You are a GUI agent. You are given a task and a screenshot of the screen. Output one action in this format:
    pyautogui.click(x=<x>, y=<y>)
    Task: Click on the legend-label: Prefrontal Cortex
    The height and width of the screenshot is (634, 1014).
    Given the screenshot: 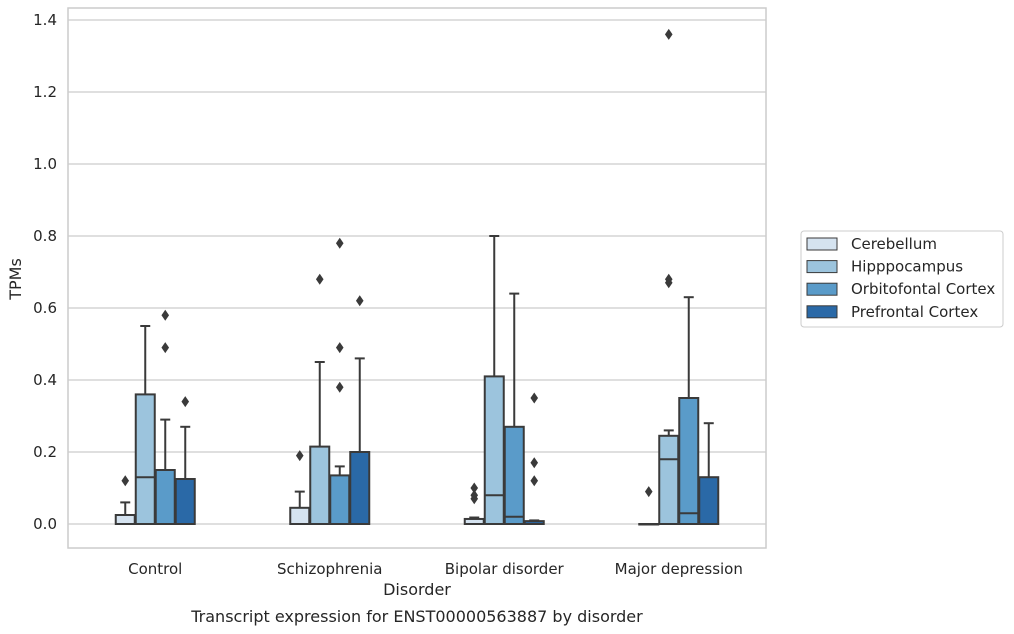 What is the action you would take?
    pyautogui.click(x=914, y=312)
    